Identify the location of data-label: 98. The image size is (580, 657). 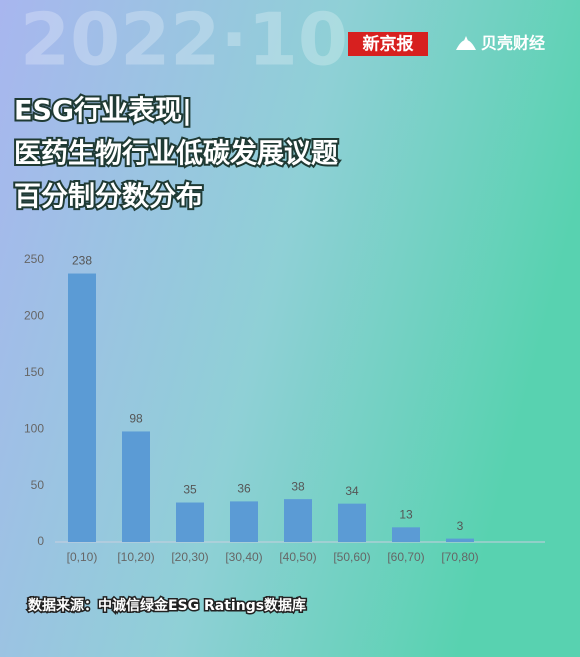
(136, 419).